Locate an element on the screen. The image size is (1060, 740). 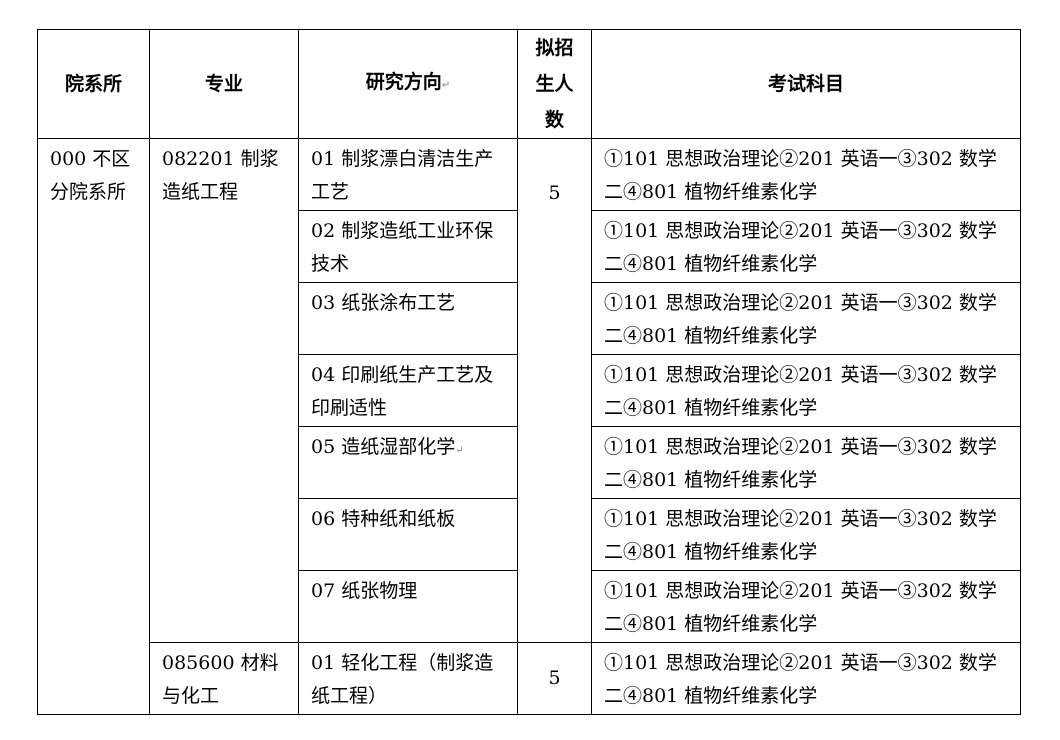
direction-cell: 02 制浆造纸工业环保技术 is located at coordinates (408, 246).